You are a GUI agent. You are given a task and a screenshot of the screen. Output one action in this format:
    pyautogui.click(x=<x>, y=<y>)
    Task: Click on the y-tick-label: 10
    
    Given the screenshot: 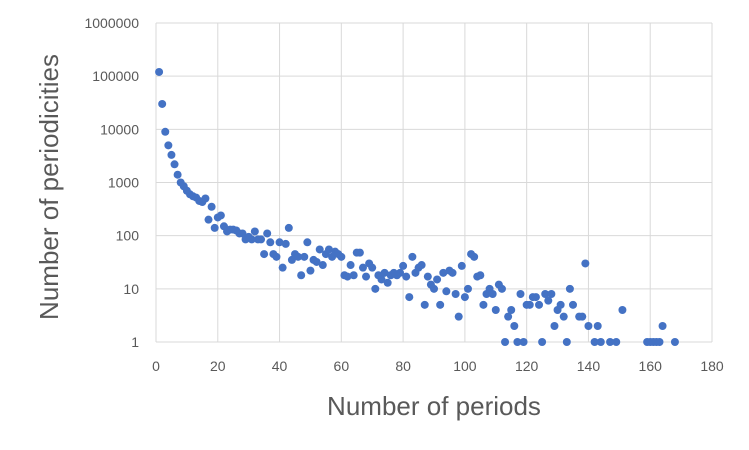 What is the action you would take?
    pyautogui.click(x=131, y=289)
    